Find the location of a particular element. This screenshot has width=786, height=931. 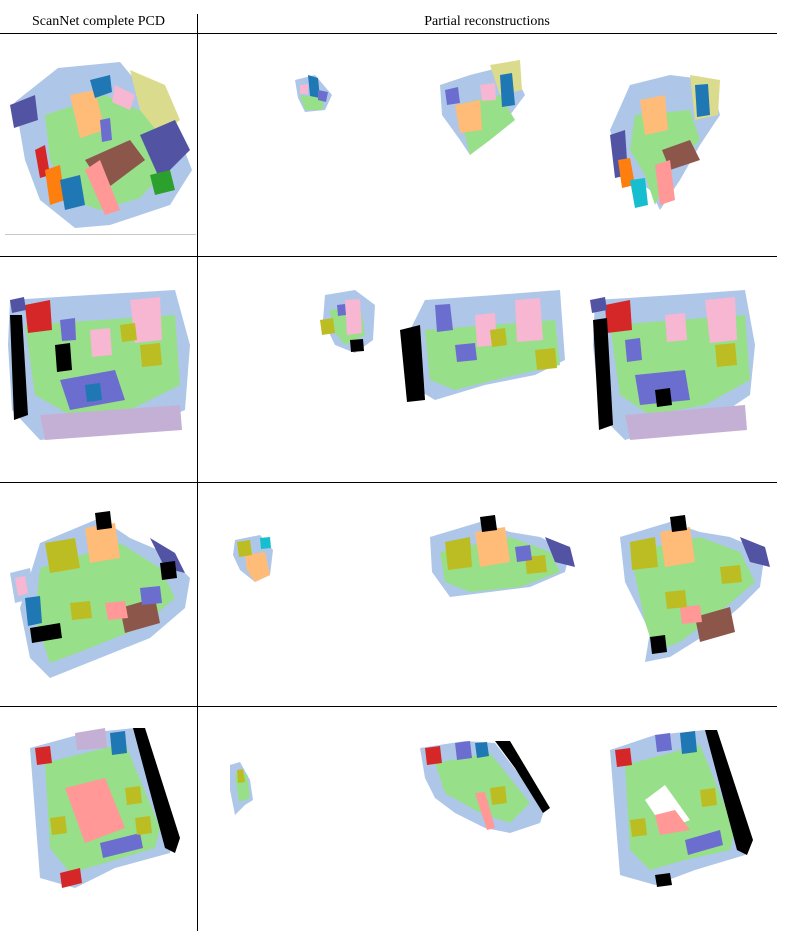

row2-complete-pcd-image is located at coordinates (99, 365).